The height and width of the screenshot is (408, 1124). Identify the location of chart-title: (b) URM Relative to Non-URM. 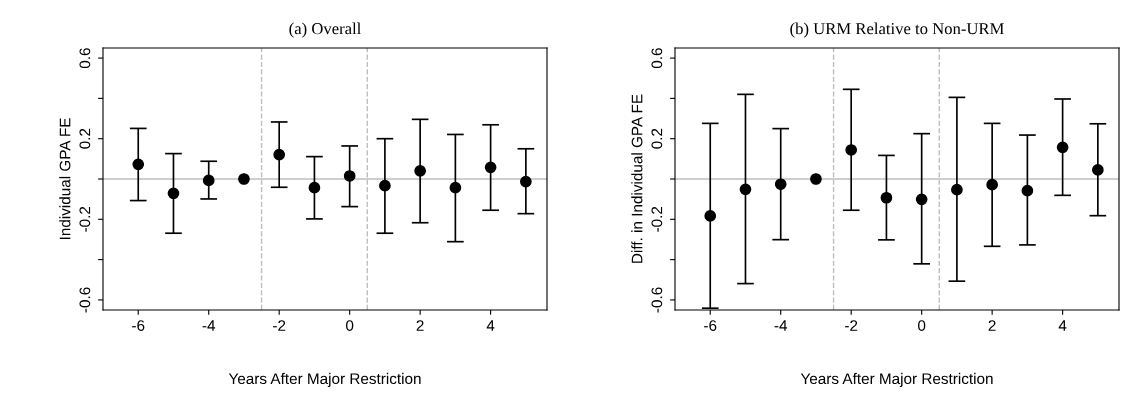
(897, 30).